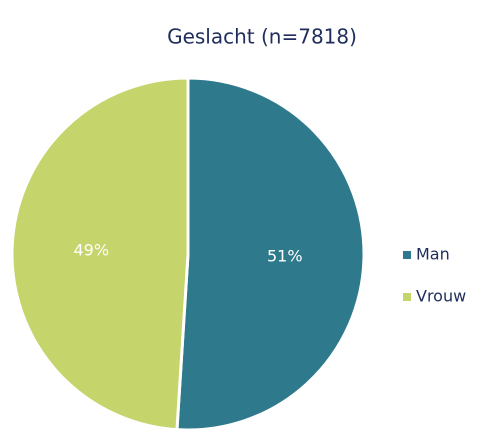 Image resolution: width=504 pixels, height=430 pixels. Describe the element at coordinates (285, 256) in the screenshot. I see `data-label: 51%` at that location.